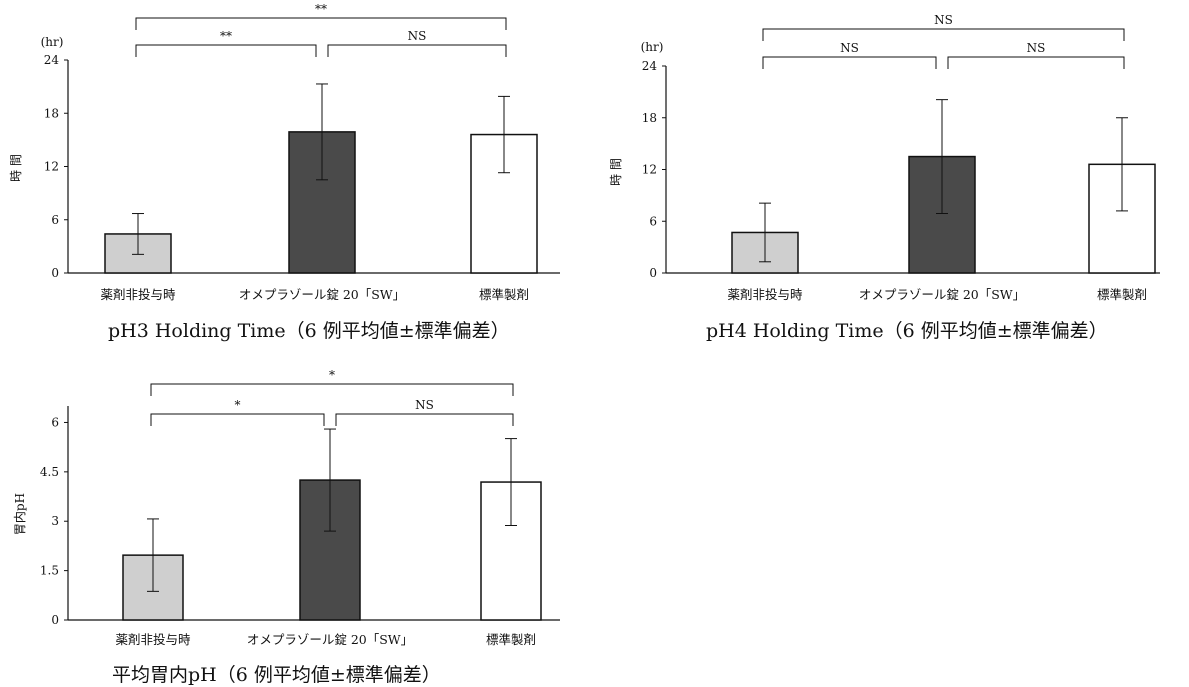  Describe the element at coordinates (226, 36) in the screenshot. I see `chart0-significance-label-0-1: **` at that location.